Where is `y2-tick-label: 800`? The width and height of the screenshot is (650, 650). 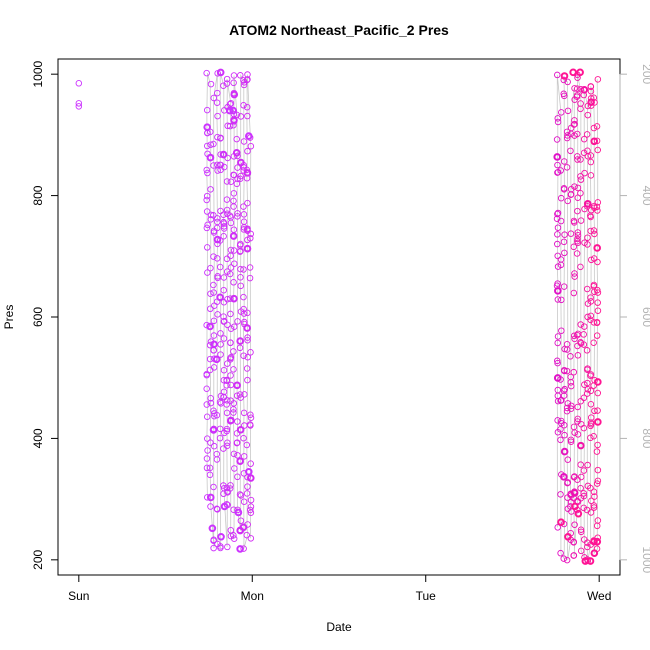
y2-tick-label: 800 is located at coordinates (645, 438).